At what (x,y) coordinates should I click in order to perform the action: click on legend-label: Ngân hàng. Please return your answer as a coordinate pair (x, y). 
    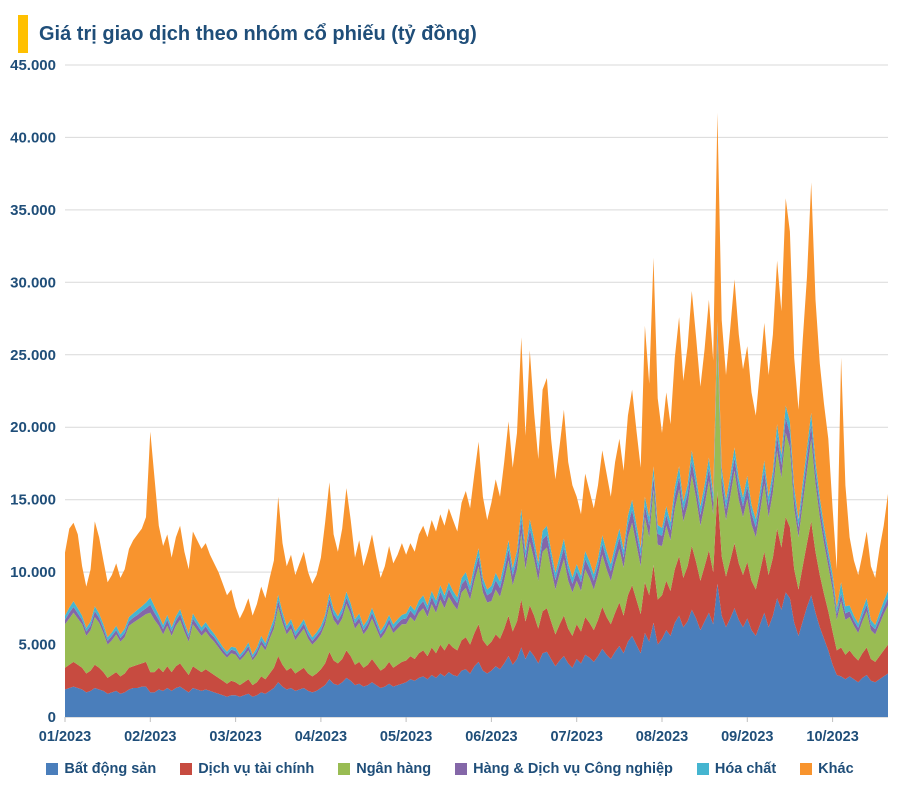
    Looking at the image, I should click on (394, 769).